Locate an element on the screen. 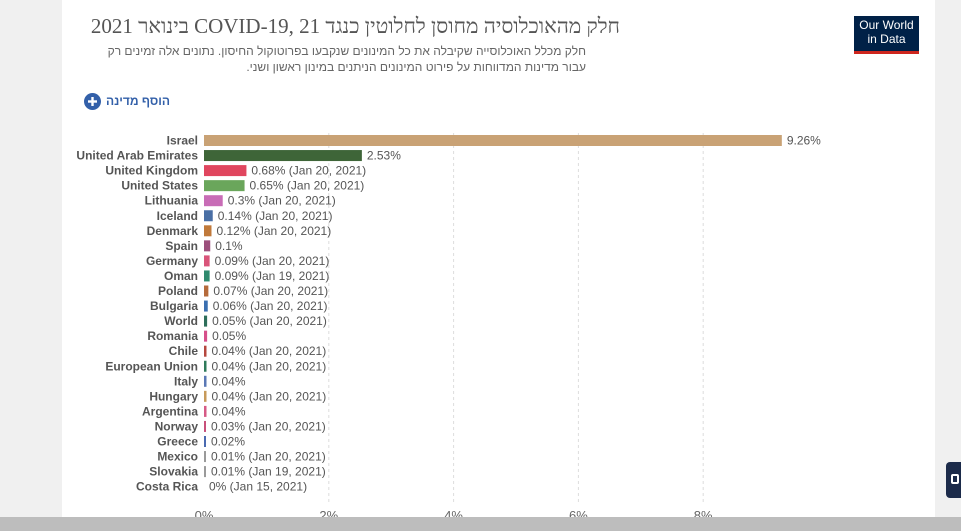 The height and width of the screenshot is (531, 961). value-label: 0.02% is located at coordinates (228, 442).